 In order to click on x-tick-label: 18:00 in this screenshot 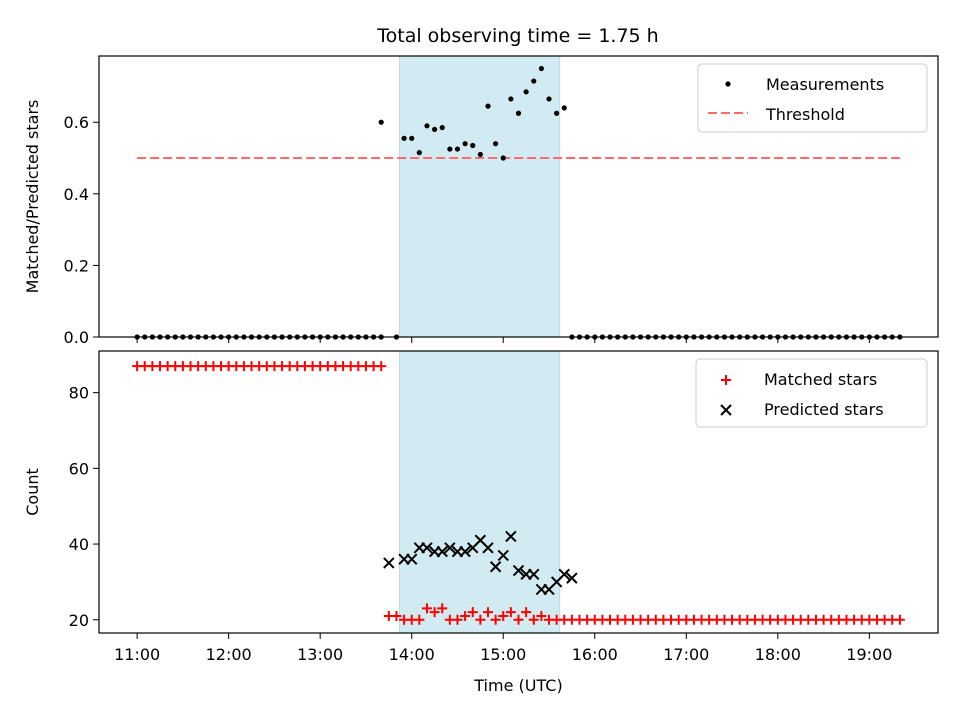, I will do `click(778, 654)`.